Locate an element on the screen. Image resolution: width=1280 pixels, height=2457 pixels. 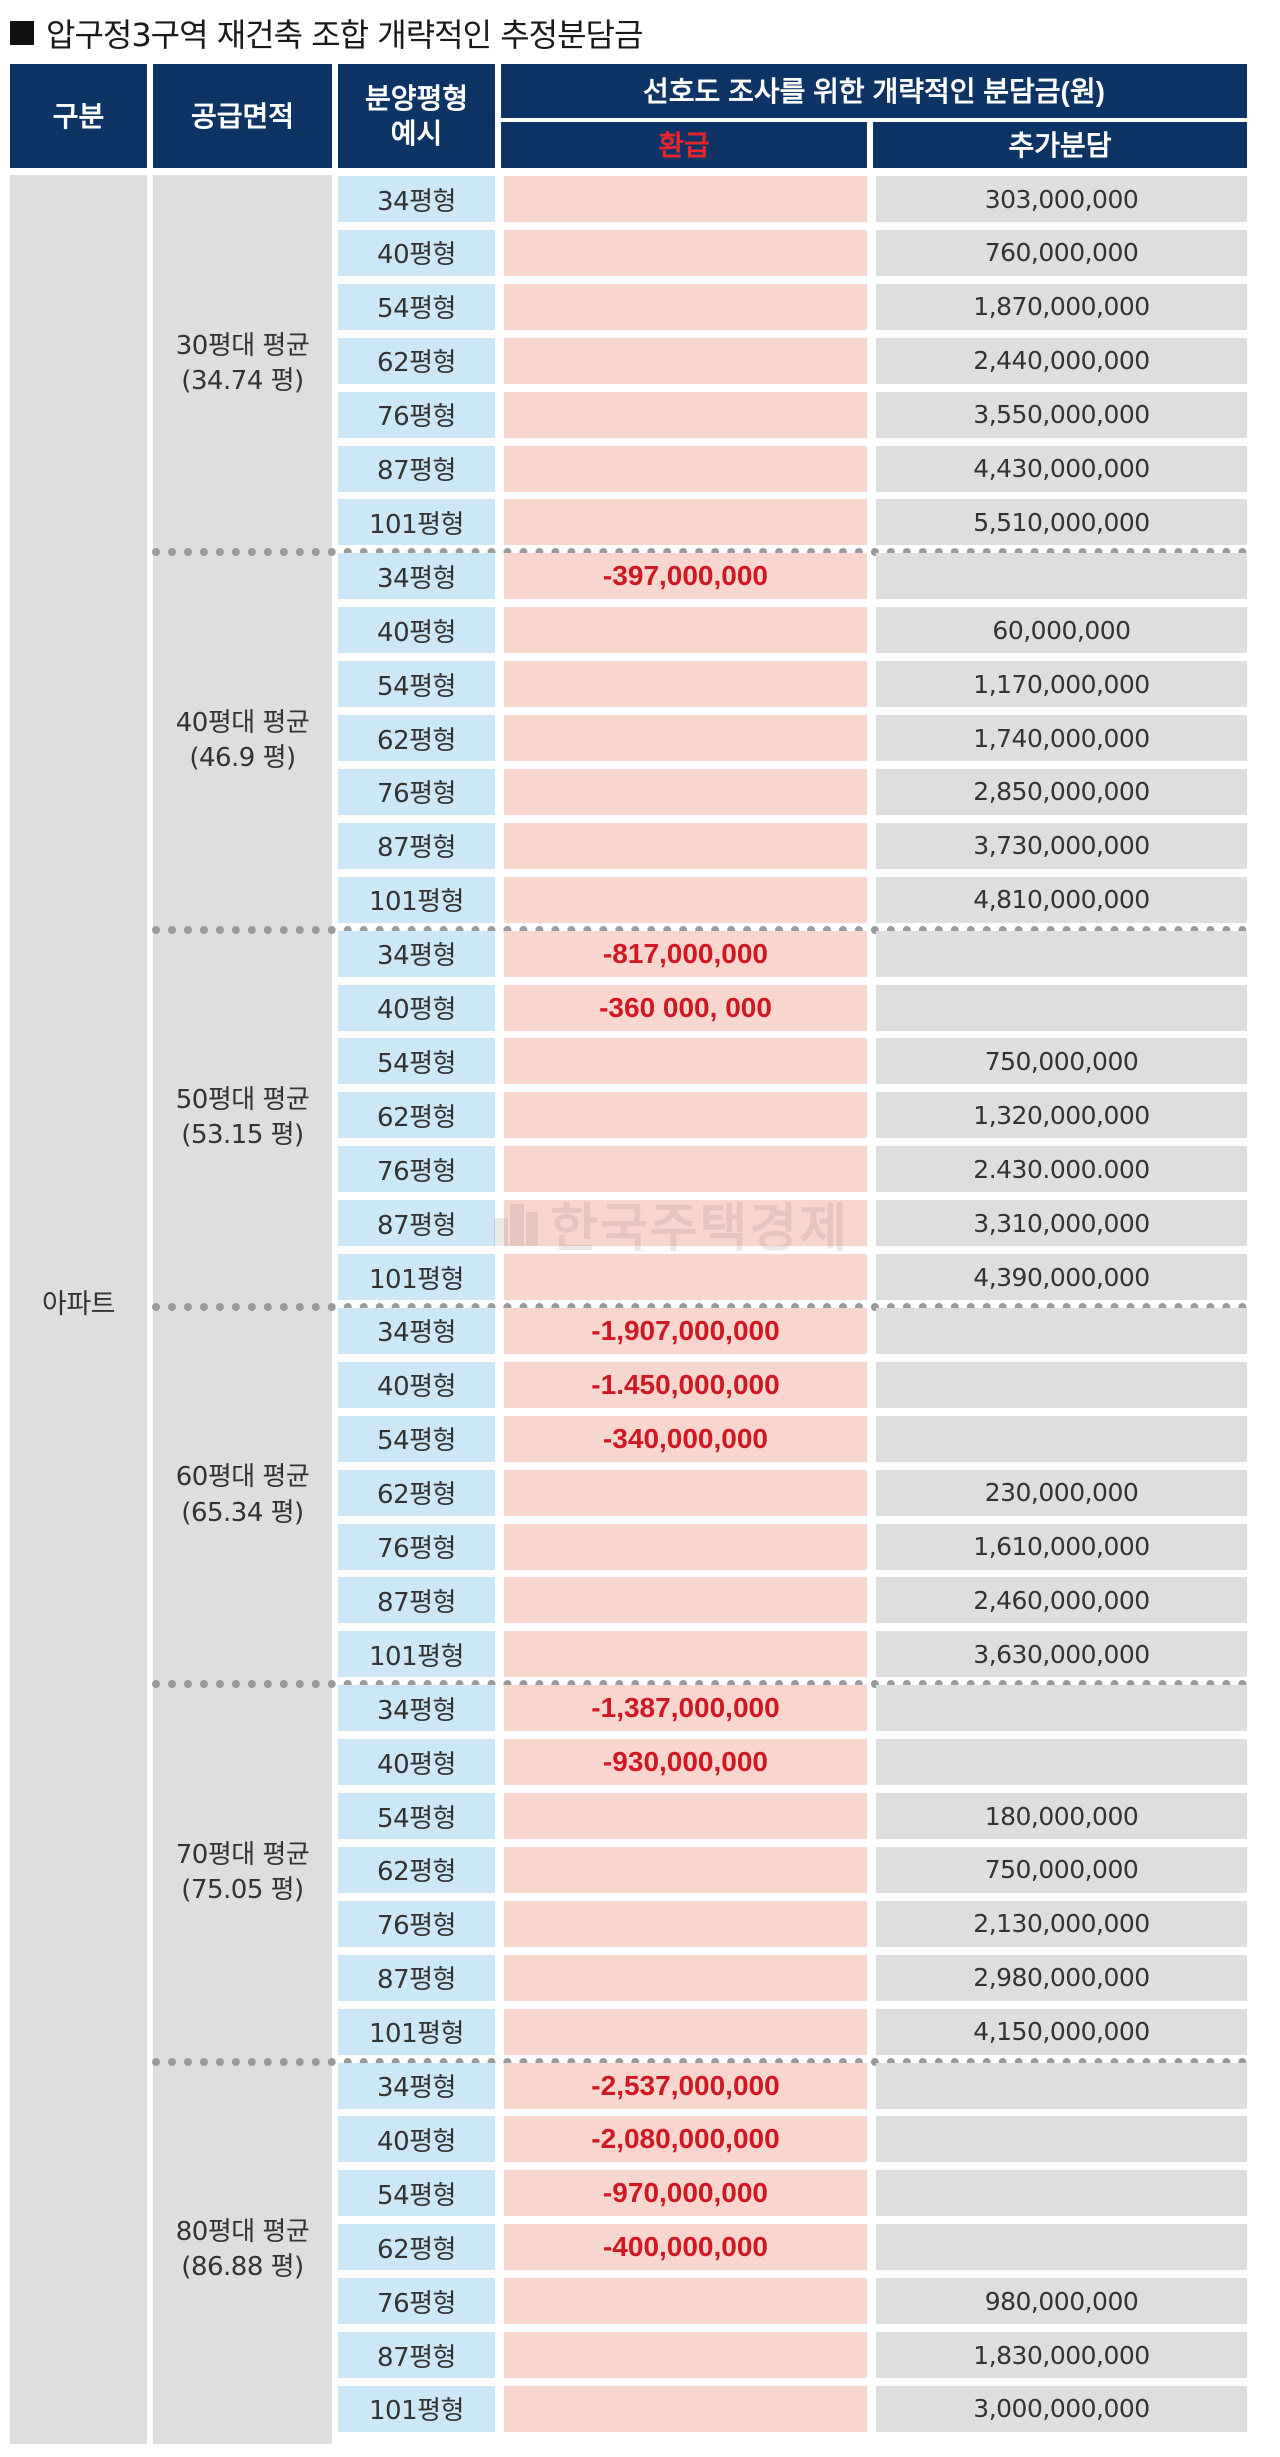
additional-cell: 230,000,000 is located at coordinates (1061, 1492).